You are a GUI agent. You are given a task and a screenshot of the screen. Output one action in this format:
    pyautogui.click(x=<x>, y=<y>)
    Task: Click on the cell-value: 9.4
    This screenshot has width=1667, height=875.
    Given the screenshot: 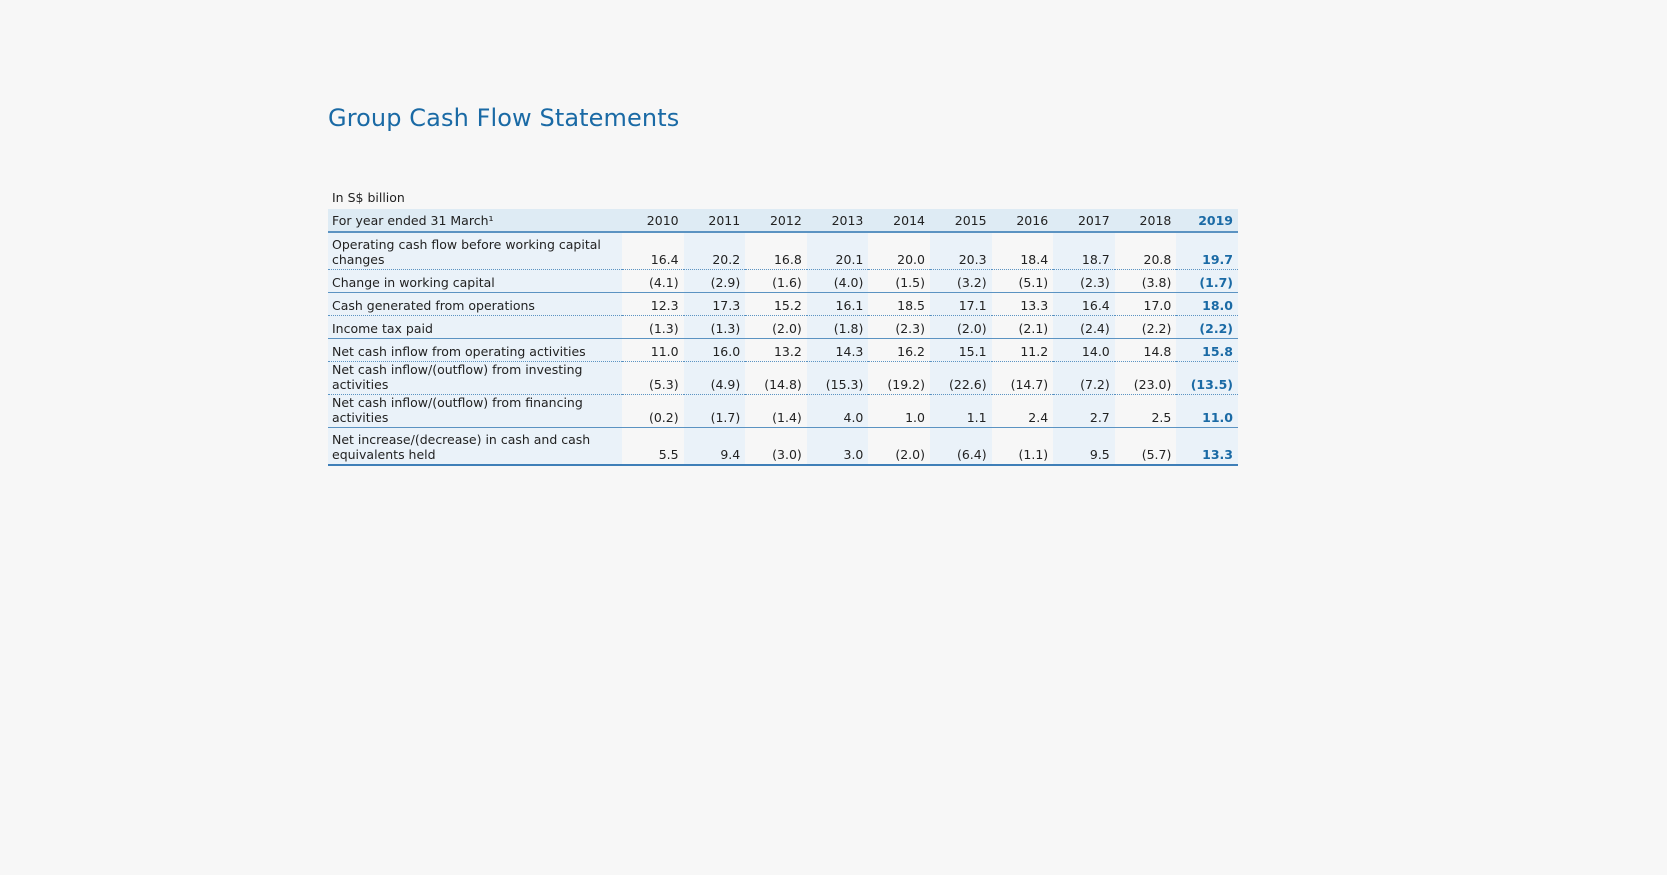 What is the action you would take?
    pyautogui.click(x=714, y=446)
    